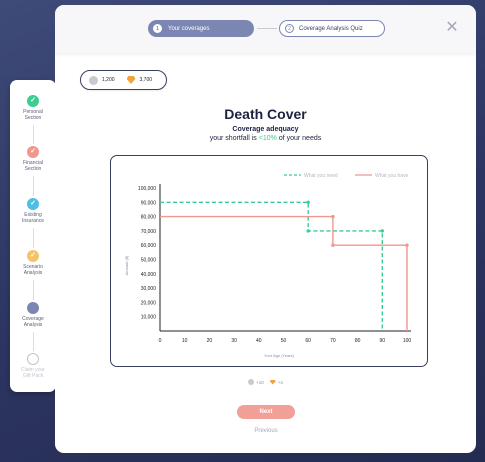  What do you see at coordinates (284, 273) in the screenshot?
I see `have-series-line` at bounding box center [284, 273].